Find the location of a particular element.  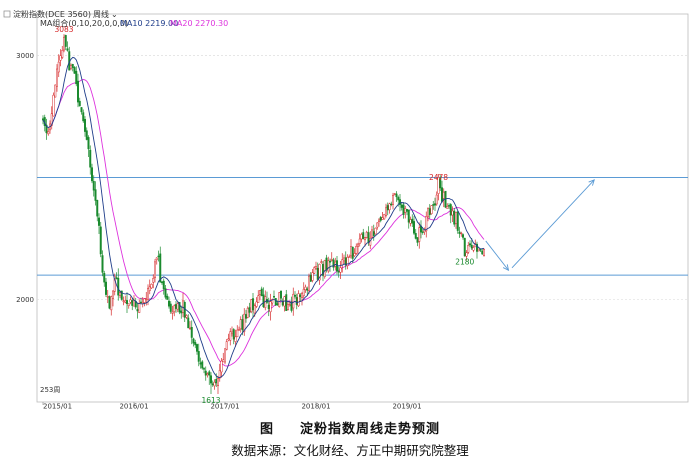

legend-ma-label: MA组合(0,10,20,0,0,0) is located at coordinates (84, 23).